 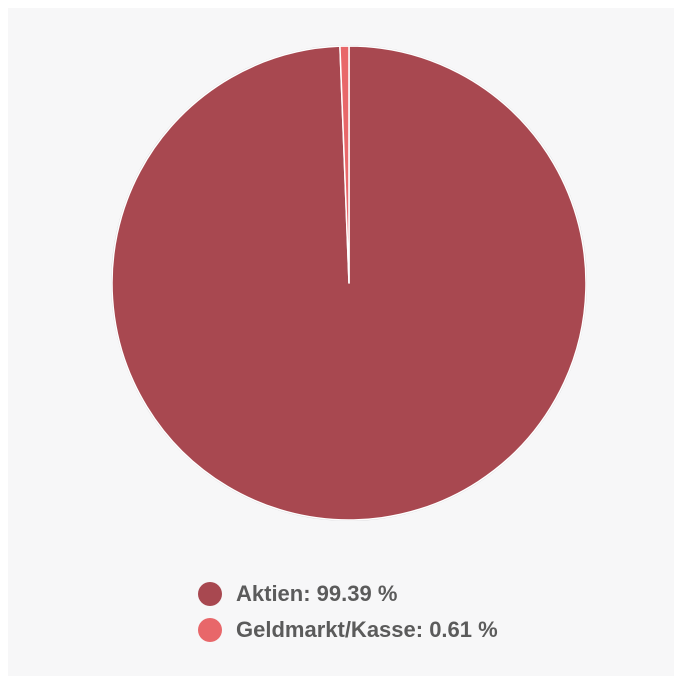 I want to click on pie-slice-geldmarkt-kasse, so click(x=344, y=164).